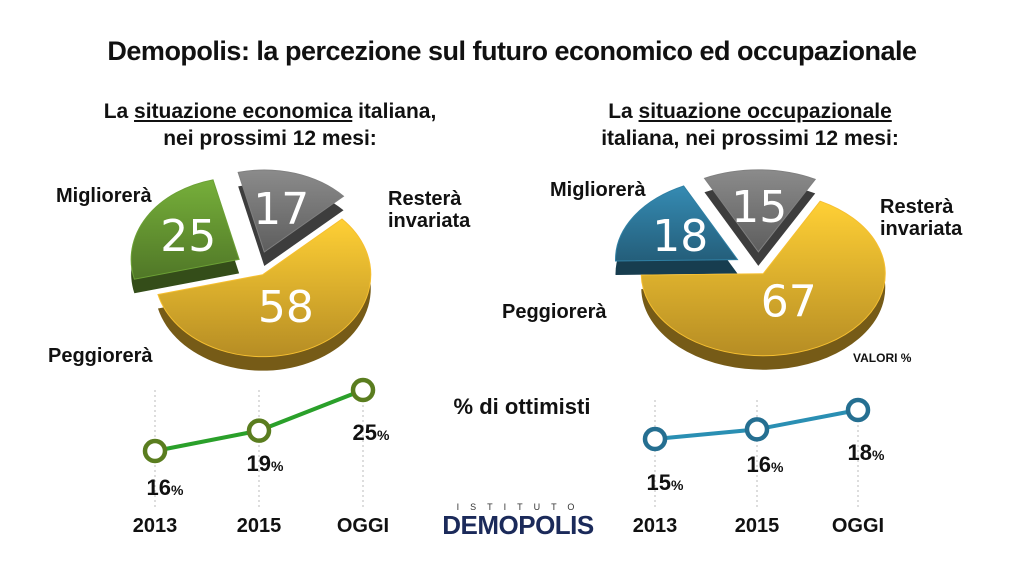  What do you see at coordinates (363, 526) in the screenshot?
I see `trend-economica-category-2: OGGI` at bounding box center [363, 526].